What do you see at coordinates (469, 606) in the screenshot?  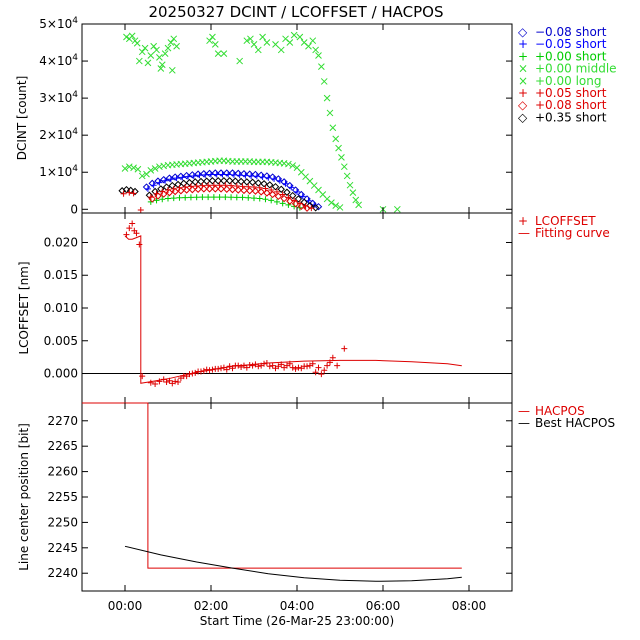 I see `x-tick-label: 08:00` at bounding box center [469, 606].